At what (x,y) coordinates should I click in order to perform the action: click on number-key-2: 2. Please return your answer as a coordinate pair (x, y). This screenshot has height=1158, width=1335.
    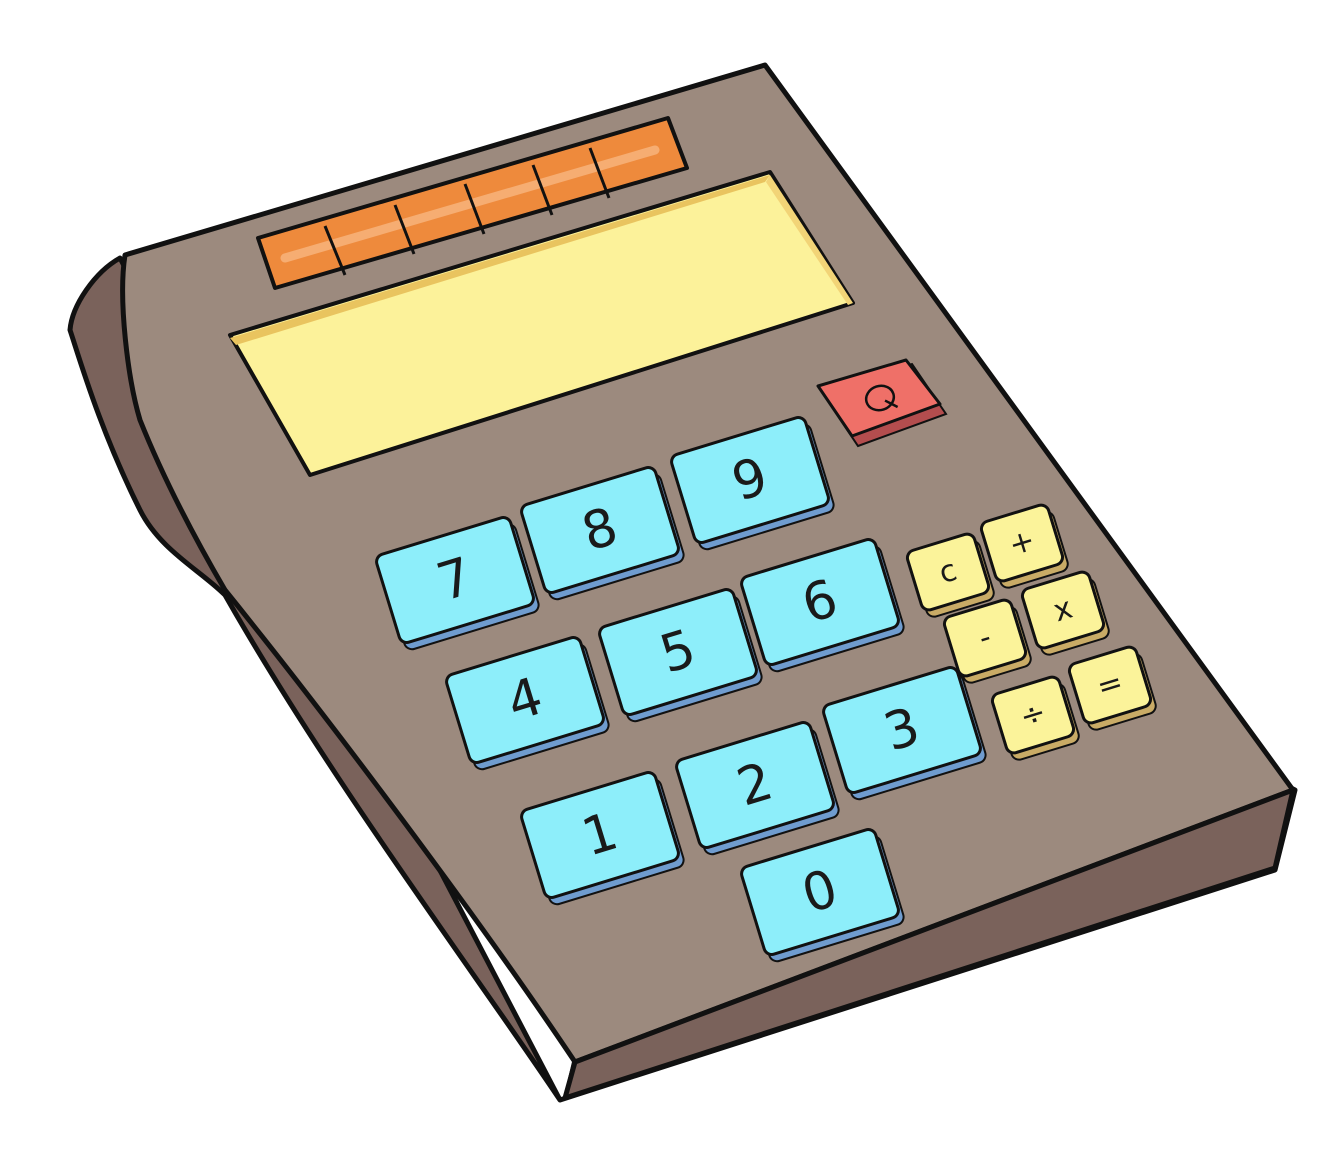
    Looking at the image, I should click on (758, 788).